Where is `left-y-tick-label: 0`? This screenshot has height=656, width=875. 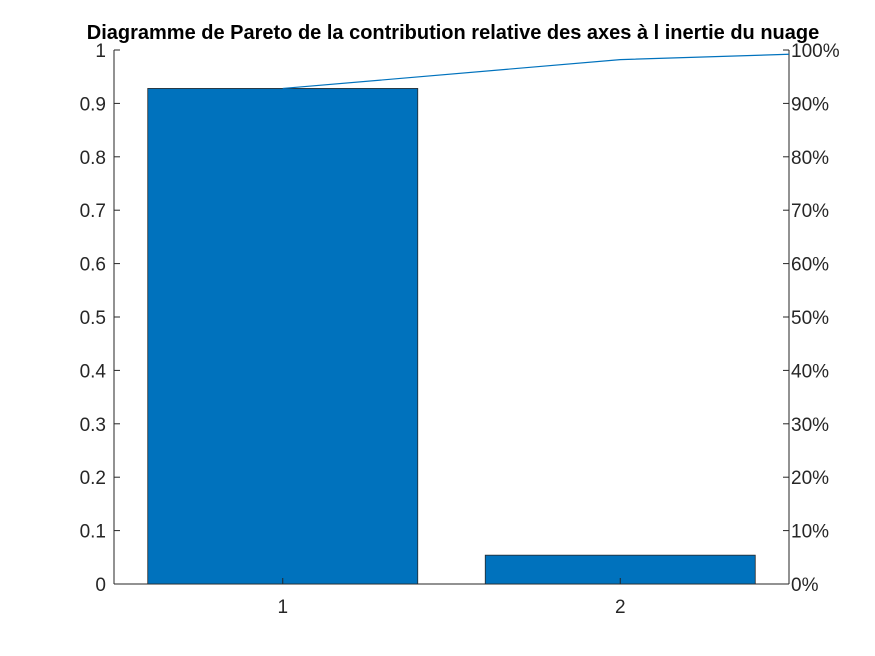 left-y-tick-label: 0 is located at coordinates (100, 585).